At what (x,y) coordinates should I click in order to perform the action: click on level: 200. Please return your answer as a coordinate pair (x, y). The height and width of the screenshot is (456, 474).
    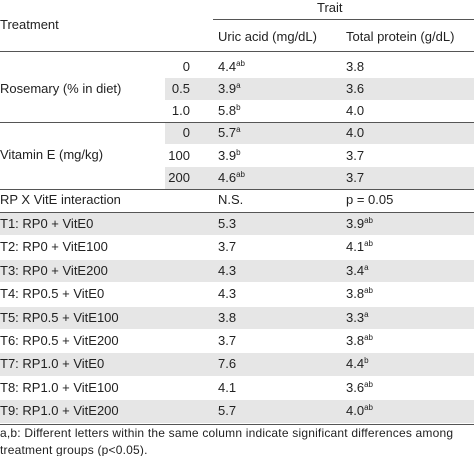
    Looking at the image, I should click on (179, 177).